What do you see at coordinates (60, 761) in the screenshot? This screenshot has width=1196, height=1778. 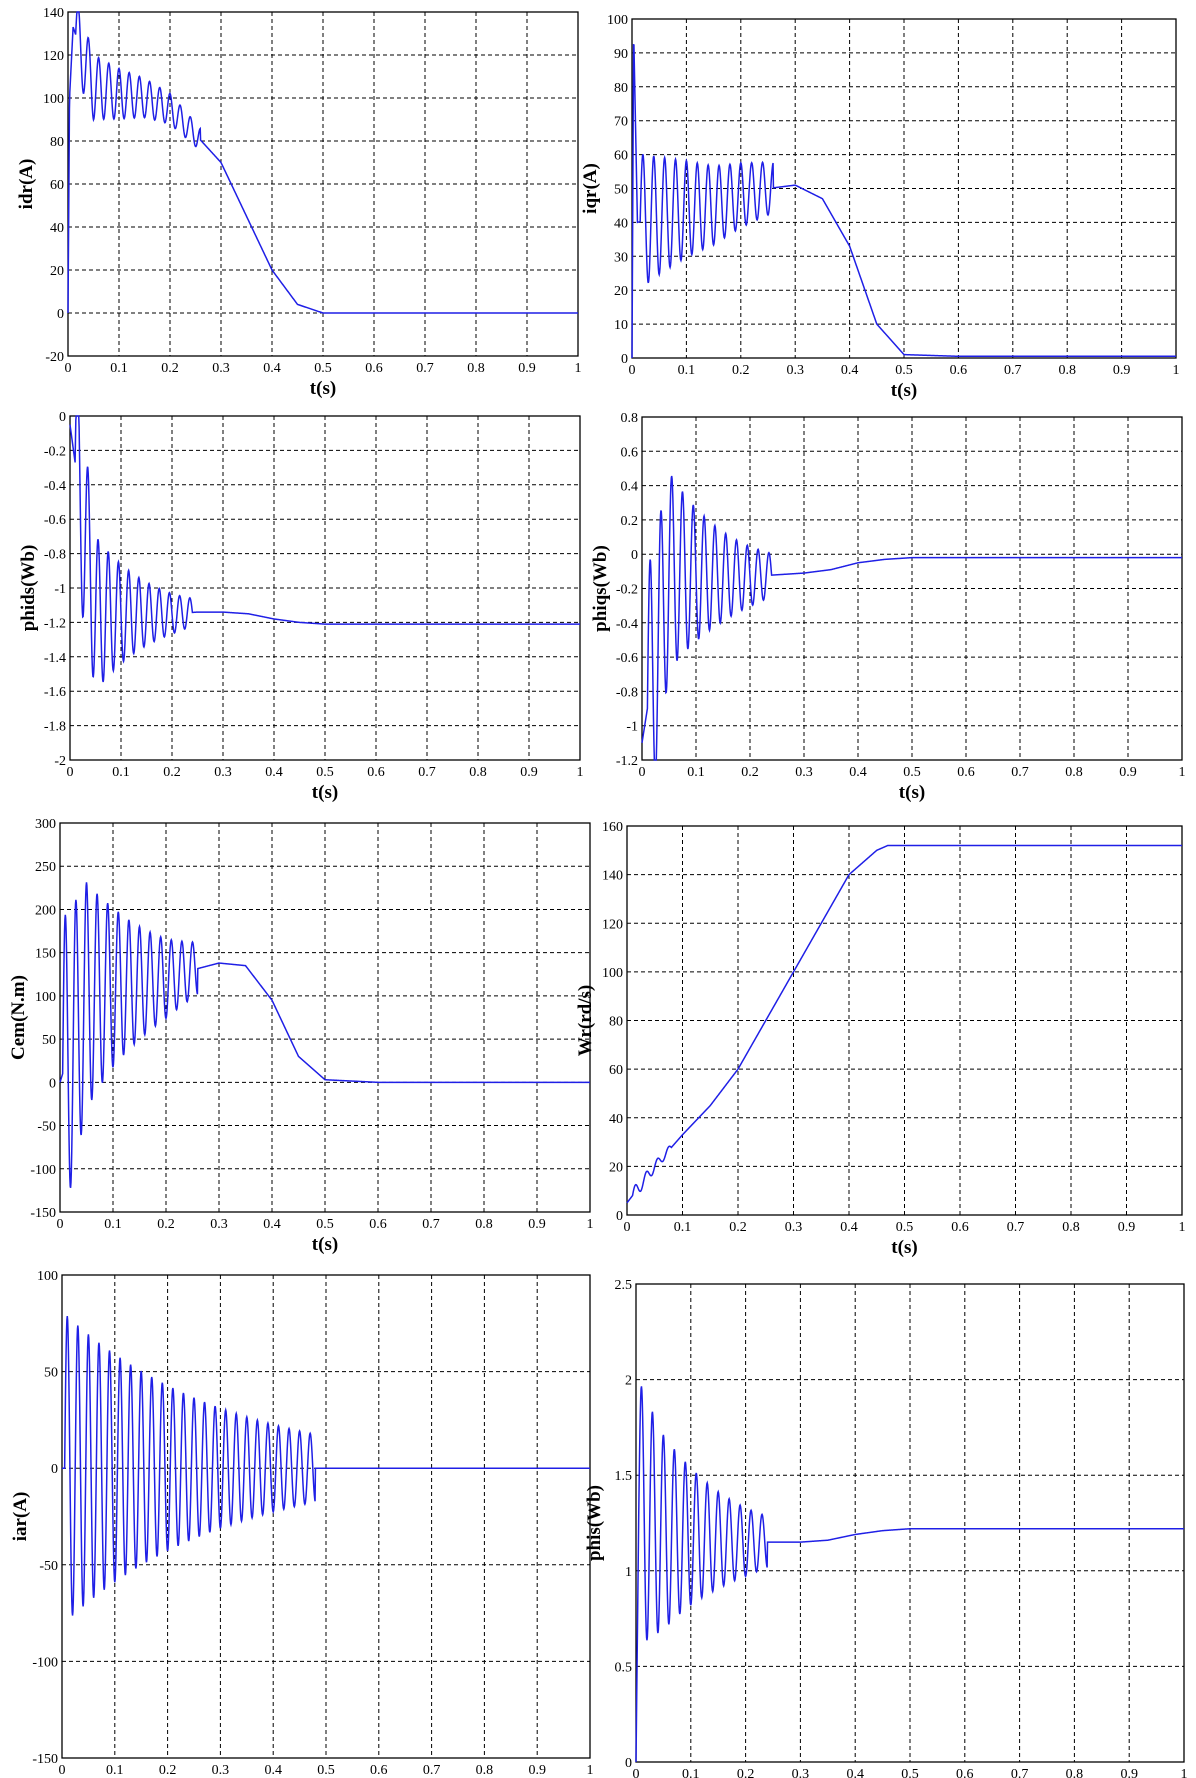 I see `y-tick-label: -2` at bounding box center [60, 761].